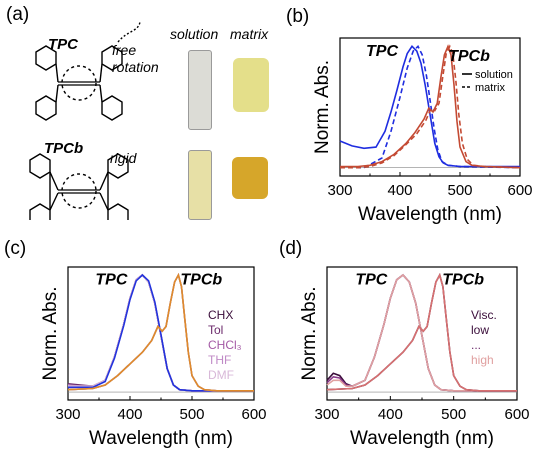  What do you see at coordinates (297, 16) in the screenshot?
I see `panel-label-b: (b)` at bounding box center [297, 16].